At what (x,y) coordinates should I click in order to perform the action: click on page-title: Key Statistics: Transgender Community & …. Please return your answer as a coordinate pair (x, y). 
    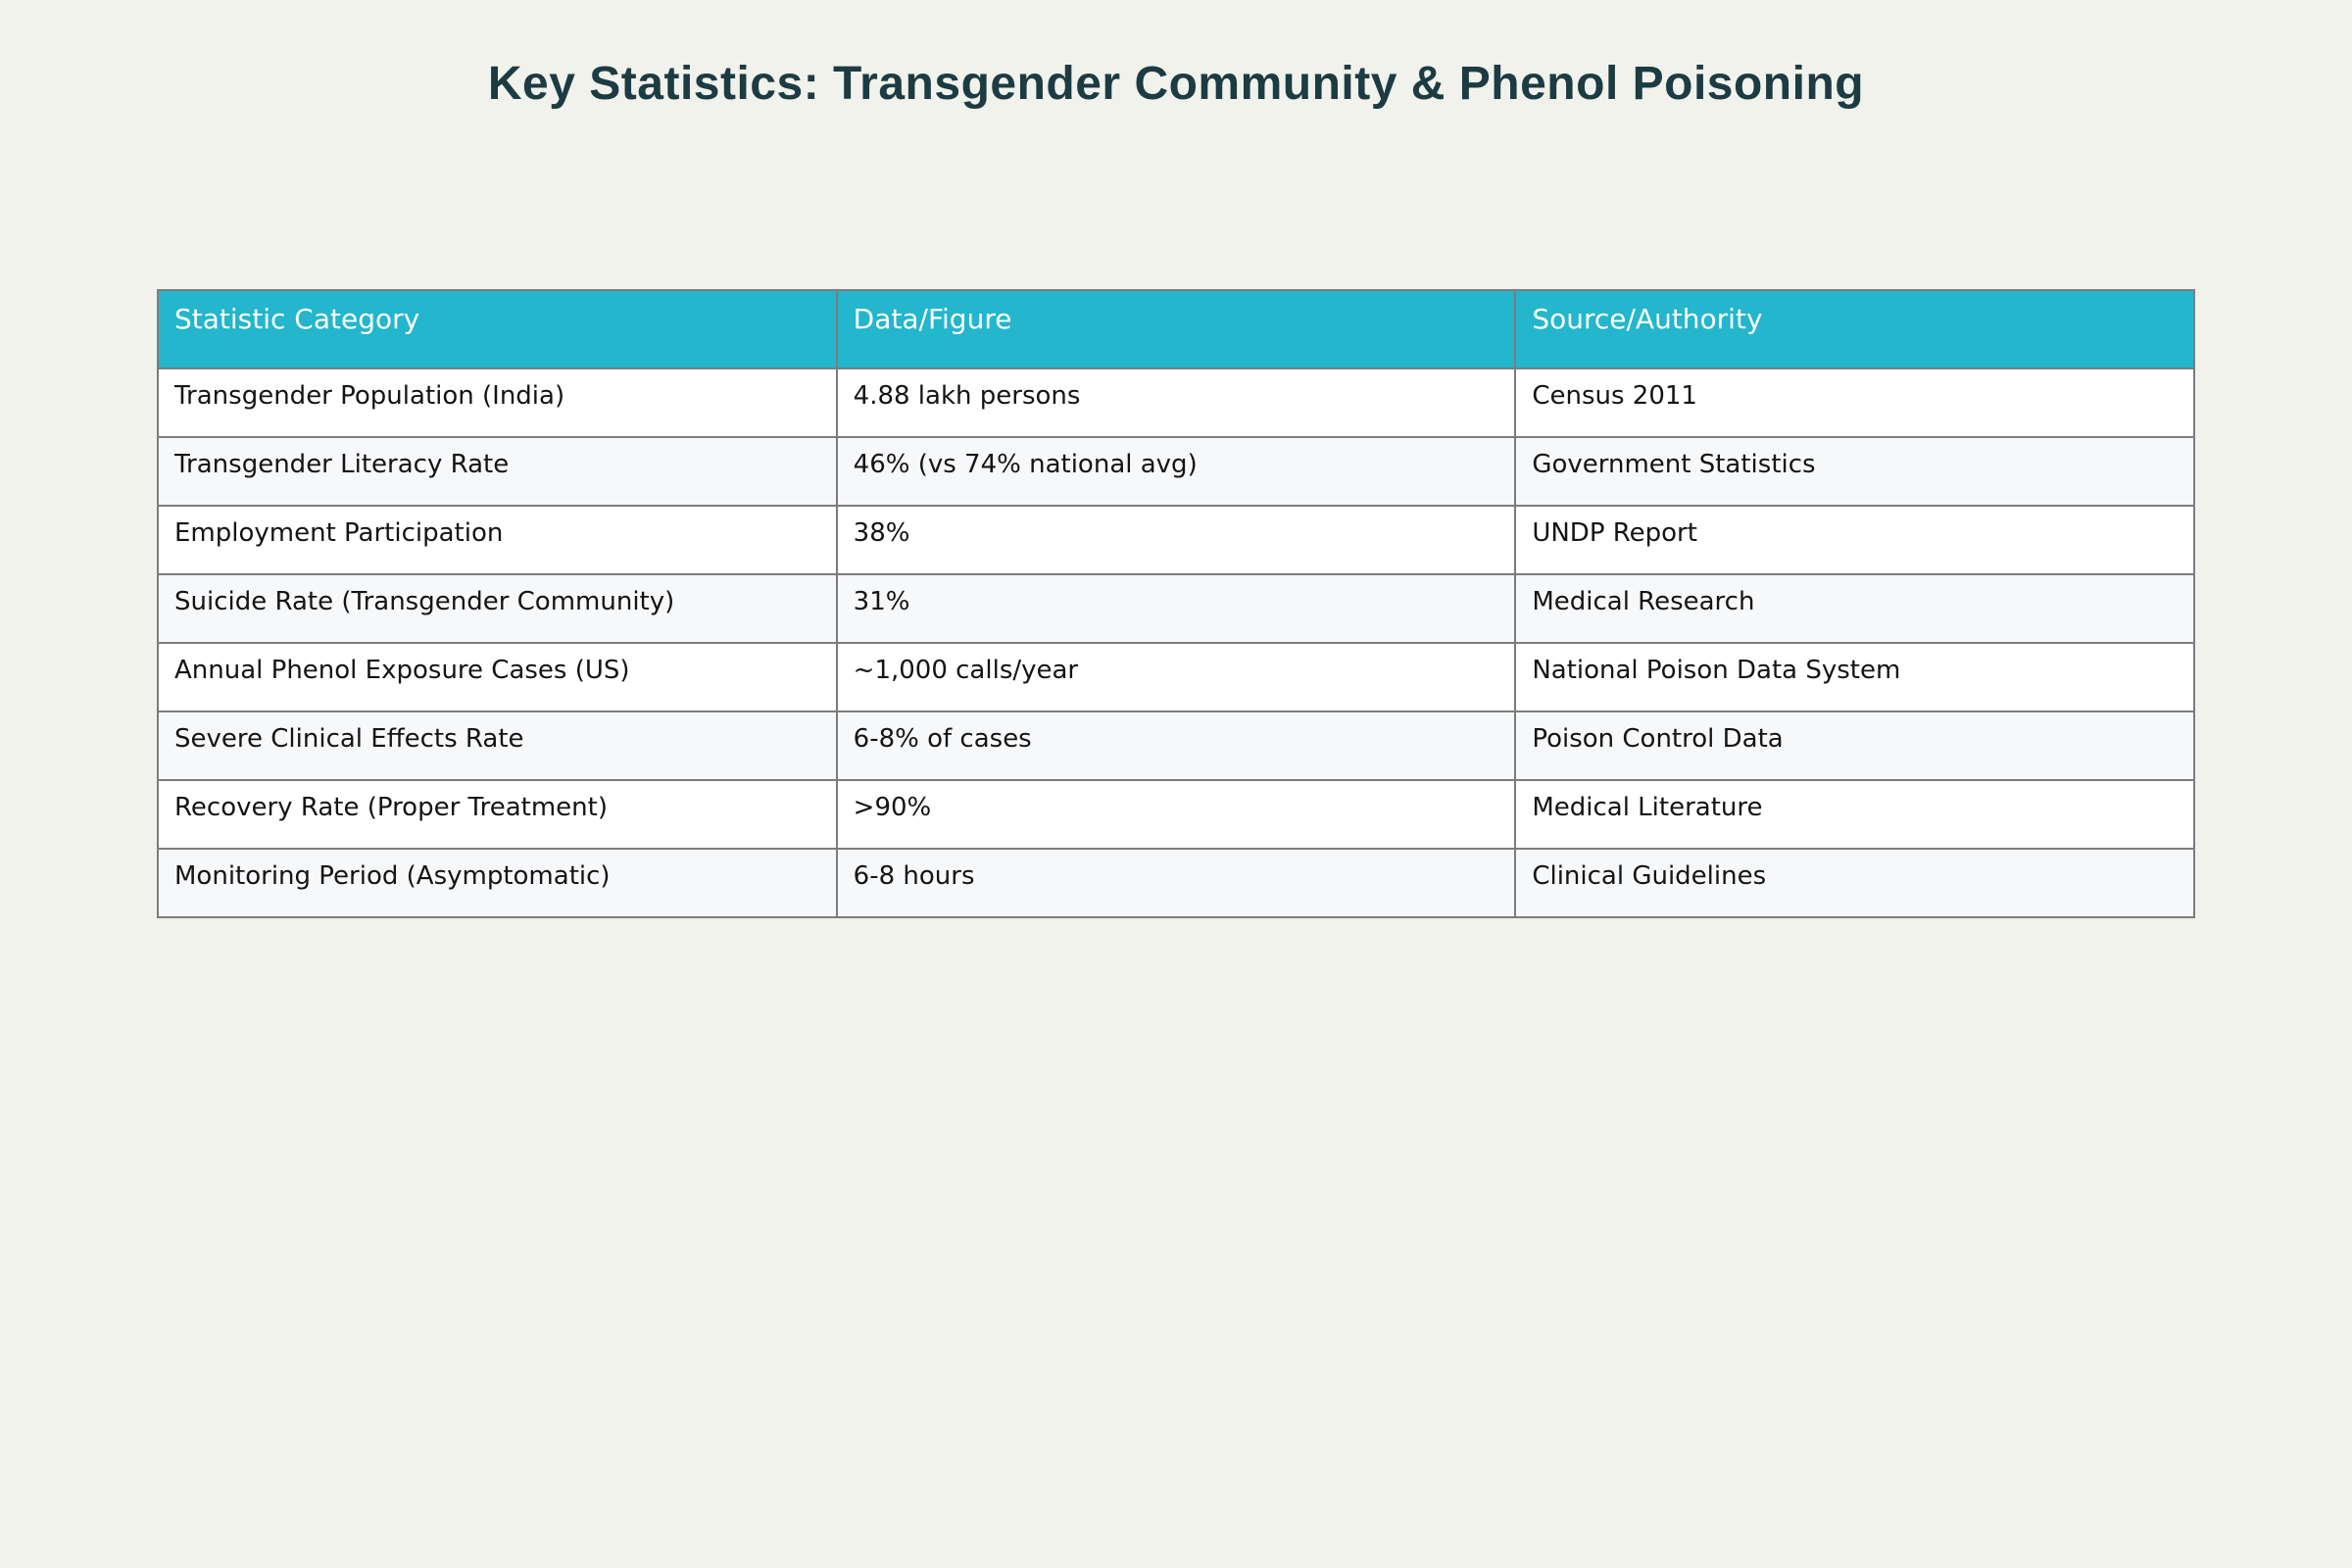
    Looking at the image, I should click on (1176, 84).